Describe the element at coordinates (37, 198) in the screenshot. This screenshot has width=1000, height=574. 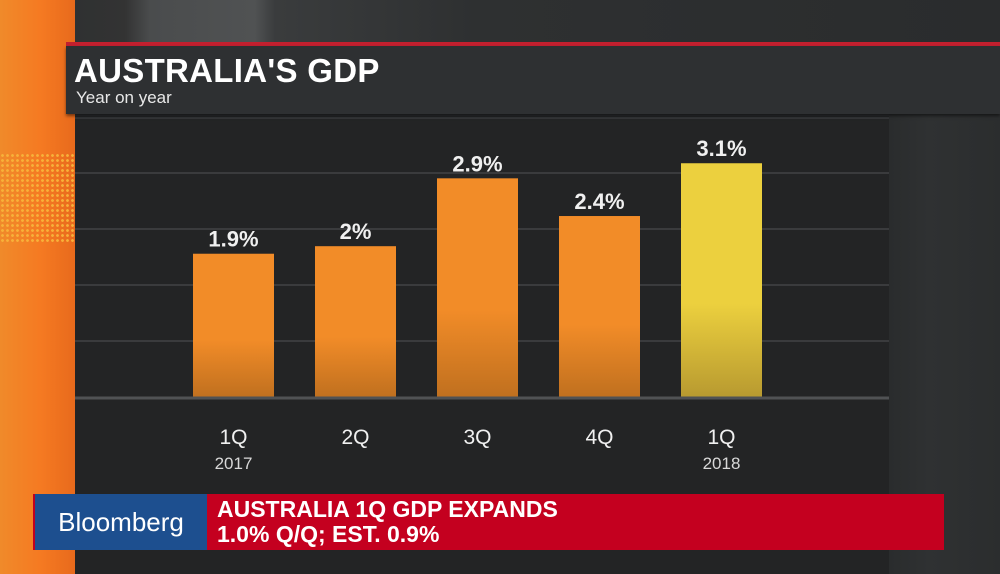
I see `dot-pattern` at that location.